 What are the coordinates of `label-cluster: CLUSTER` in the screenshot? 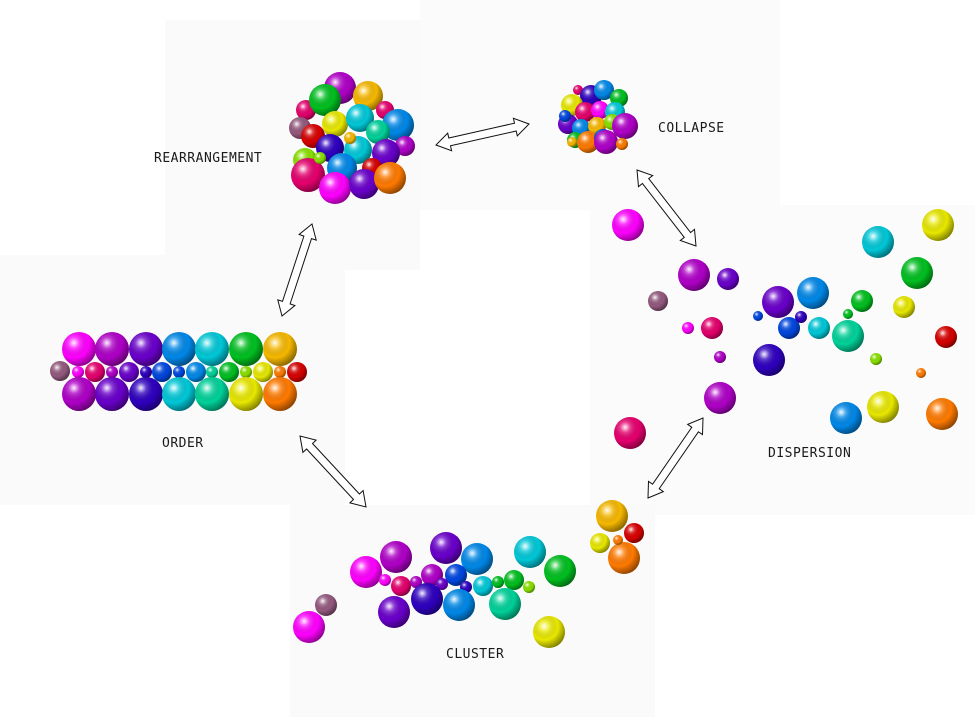 It's located at (475, 654).